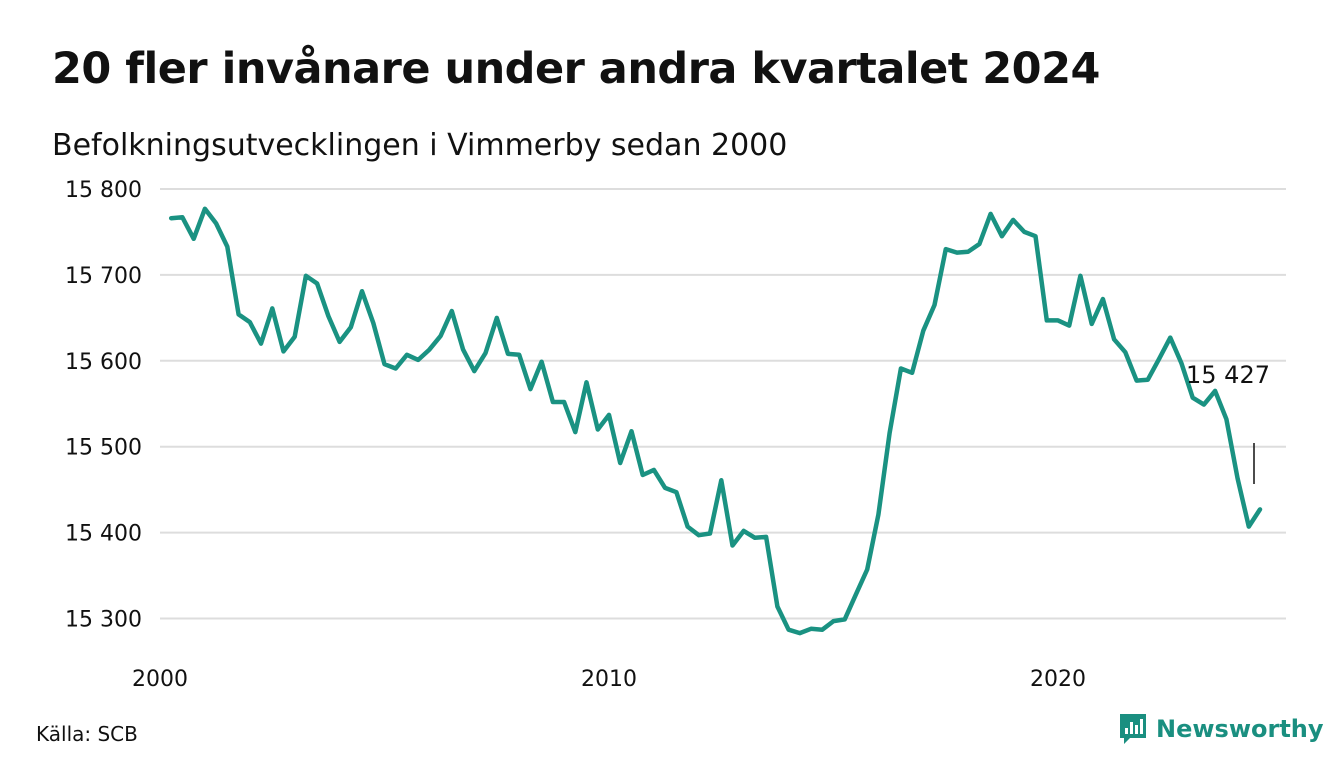 This screenshot has width=1340, height=780. Describe the element at coordinates (103, 362) in the screenshot. I see `y-tick-label: 15 600` at that location.